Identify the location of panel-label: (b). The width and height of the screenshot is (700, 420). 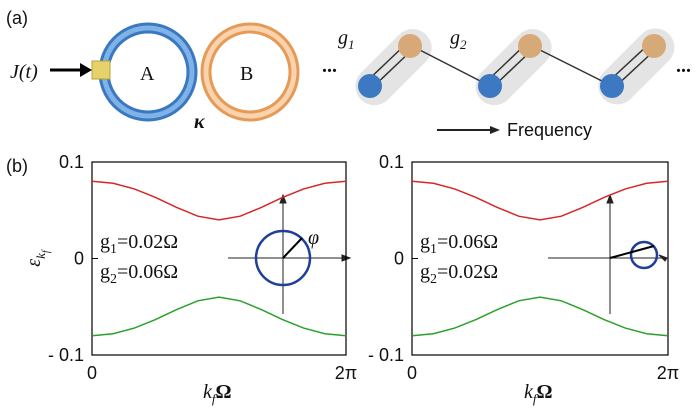
(17, 166).